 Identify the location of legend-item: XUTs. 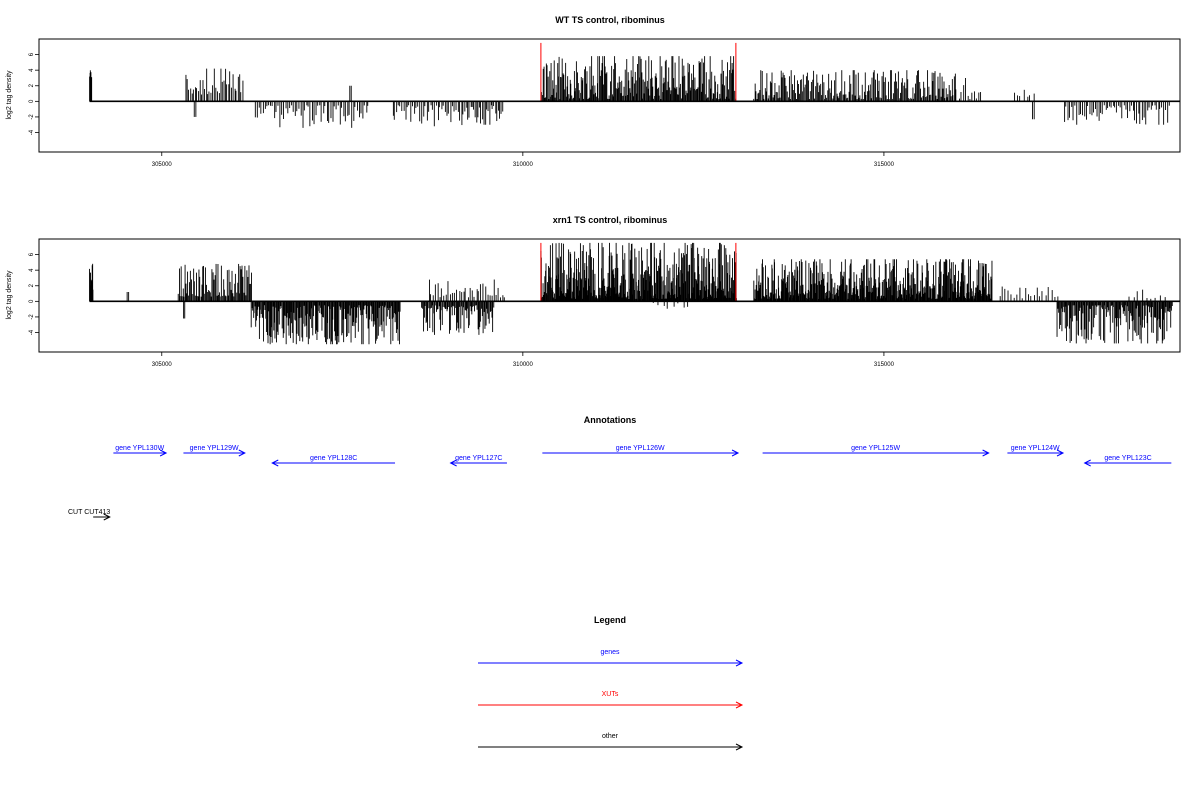
(611, 700).